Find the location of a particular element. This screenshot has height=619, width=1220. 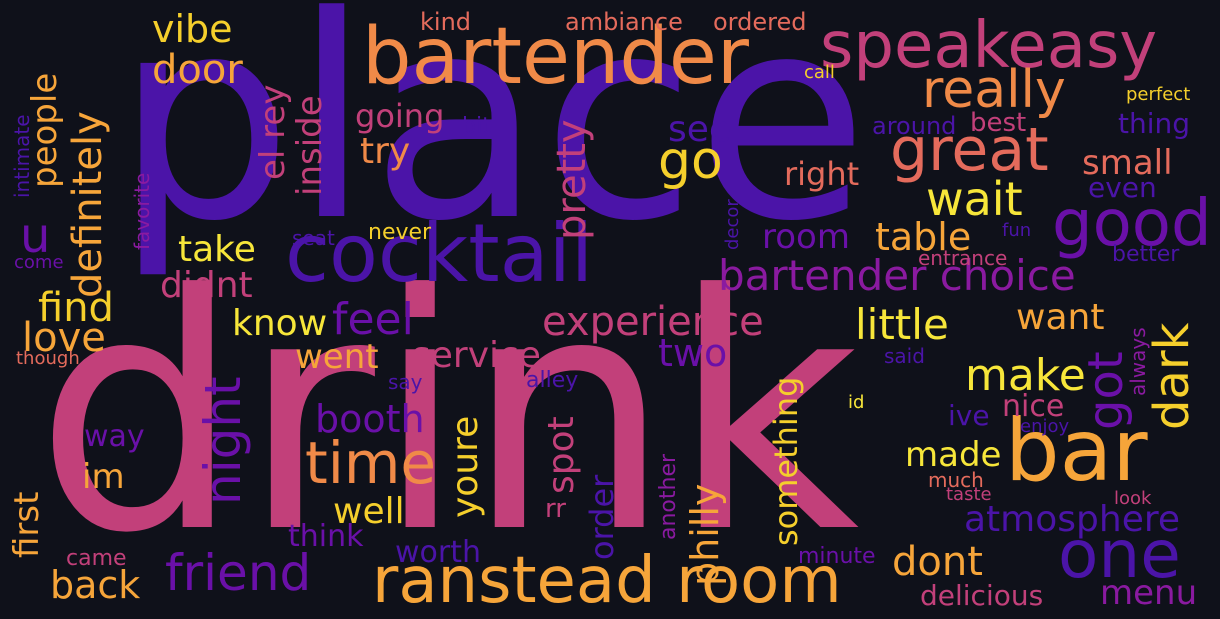

word-minute: minute is located at coordinates (837, 556).